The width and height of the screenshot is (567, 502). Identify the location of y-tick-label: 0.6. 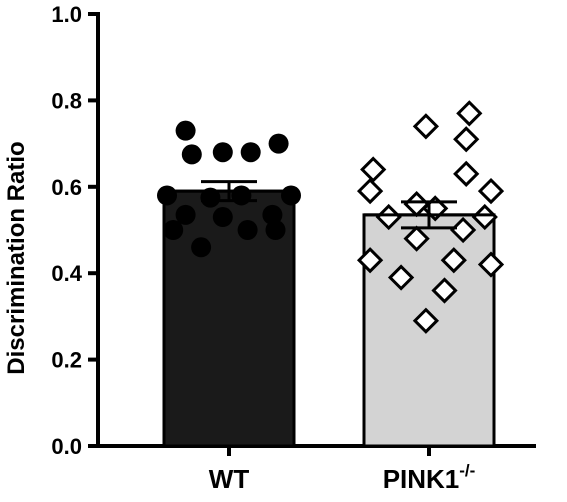
(66, 187).